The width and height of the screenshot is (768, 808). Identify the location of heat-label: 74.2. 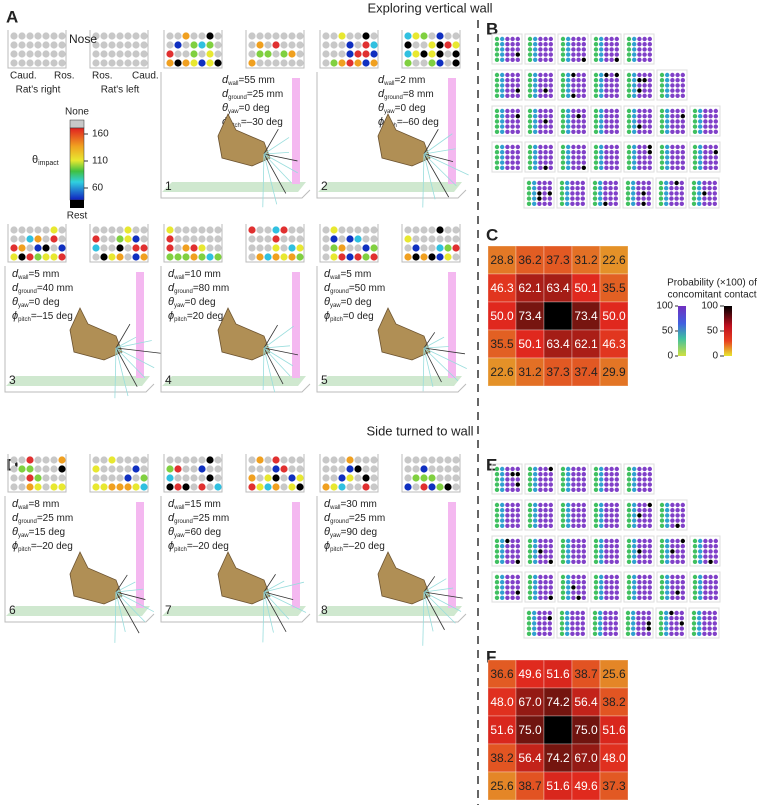
(558, 702).